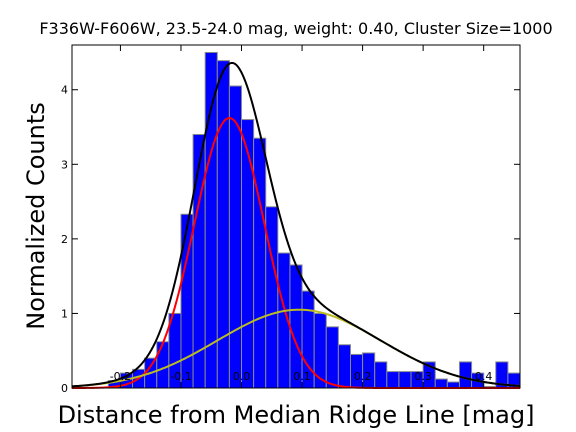 This screenshot has height=432, width=576. What do you see at coordinates (484, 376) in the screenshot?
I see `x-tick-label: 0.4` at bounding box center [484, 376].